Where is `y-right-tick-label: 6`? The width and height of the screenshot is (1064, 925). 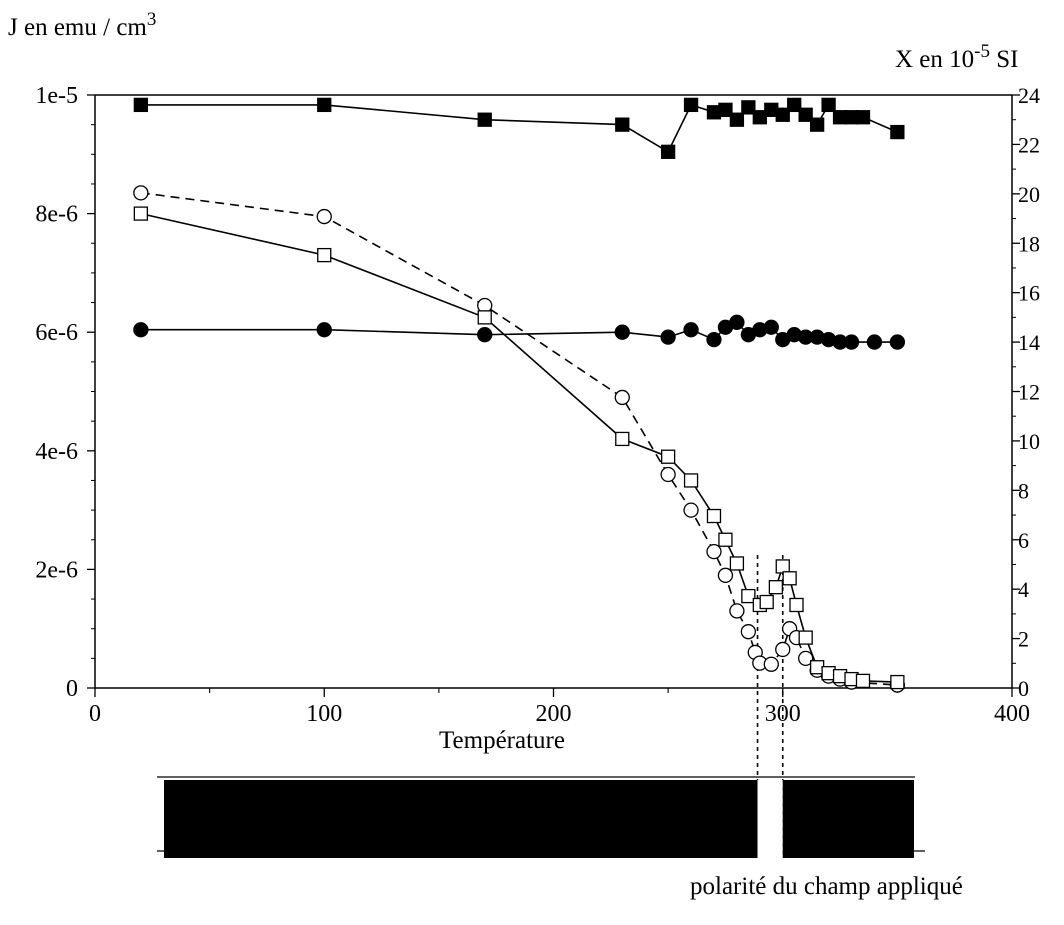
y-right-tick-label: 6 is located at coordinates (1023, 540).